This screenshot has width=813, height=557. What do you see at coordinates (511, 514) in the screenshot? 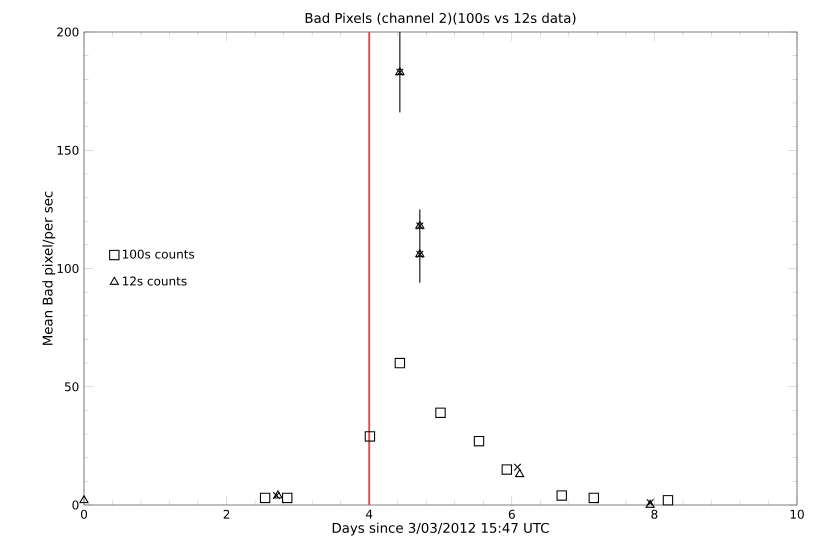
I see `x-tick-label: 6` at bounding box center [511, 514].